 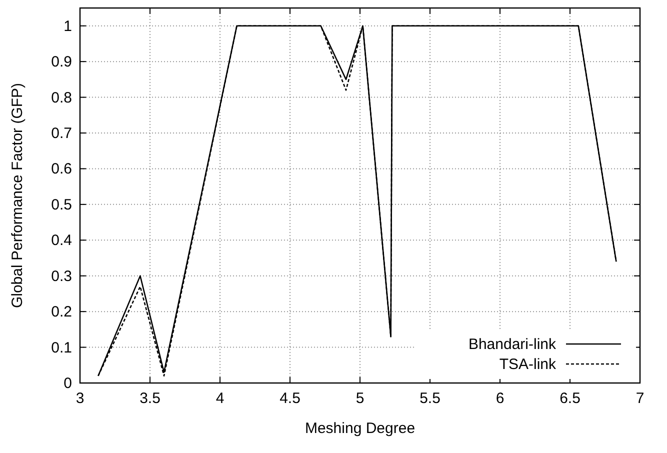 What do you see at coordinates (61, 276) in the screenshot?
I see `y-tick-label: 0.3` at bounding box center [61, 276].